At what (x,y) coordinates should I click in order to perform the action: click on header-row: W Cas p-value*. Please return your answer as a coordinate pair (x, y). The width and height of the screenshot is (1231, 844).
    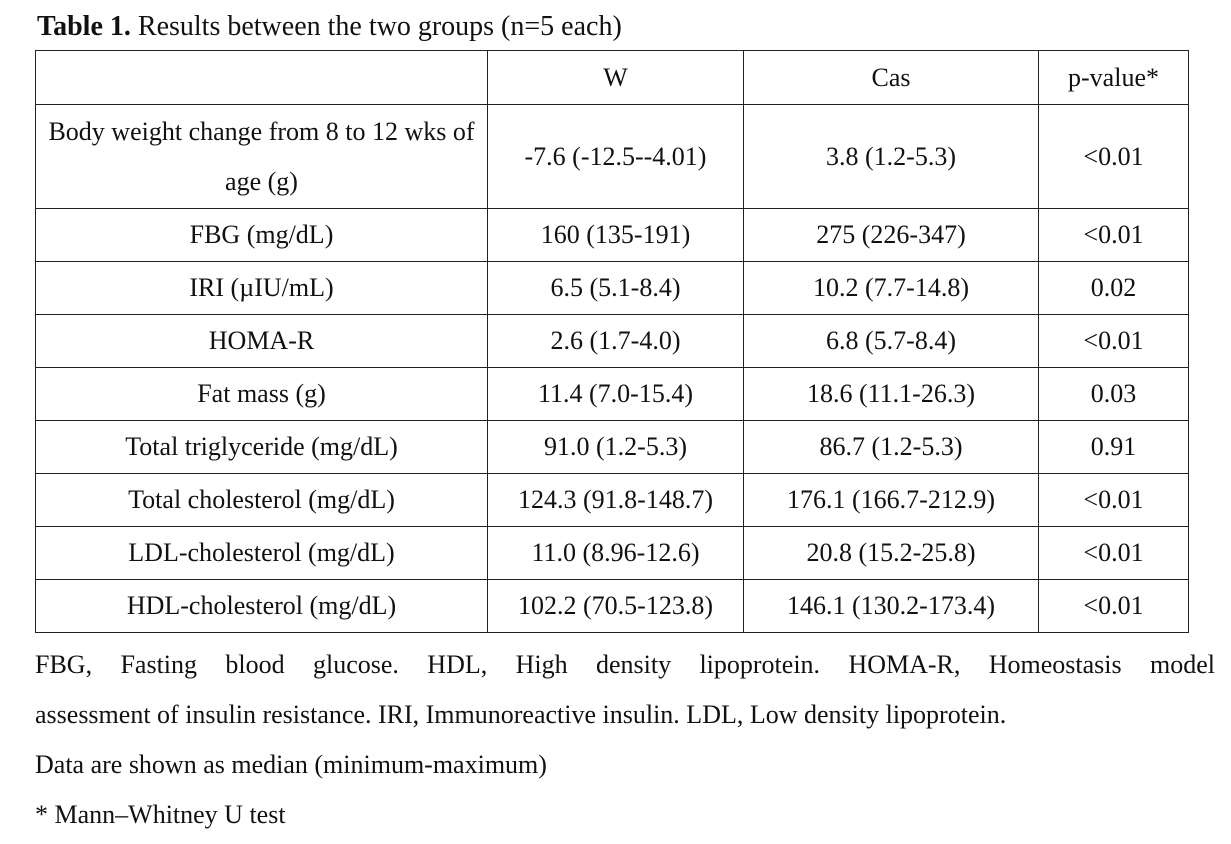
    Looking at the image, I should click on (612, 77).